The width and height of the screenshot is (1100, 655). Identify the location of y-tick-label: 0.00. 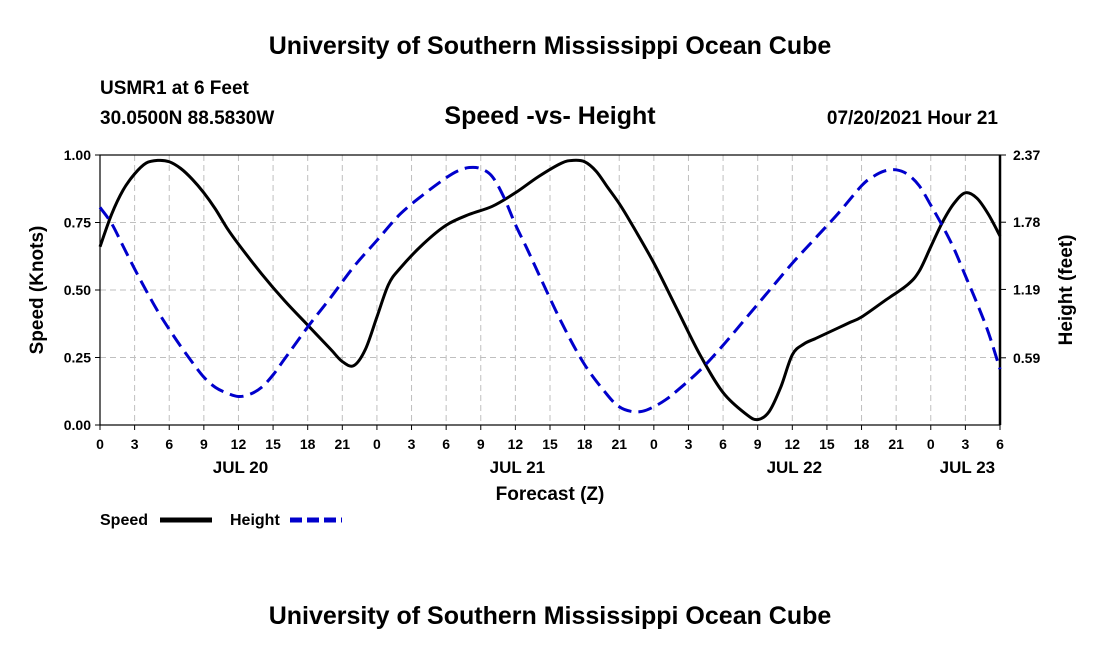
(77, 425).